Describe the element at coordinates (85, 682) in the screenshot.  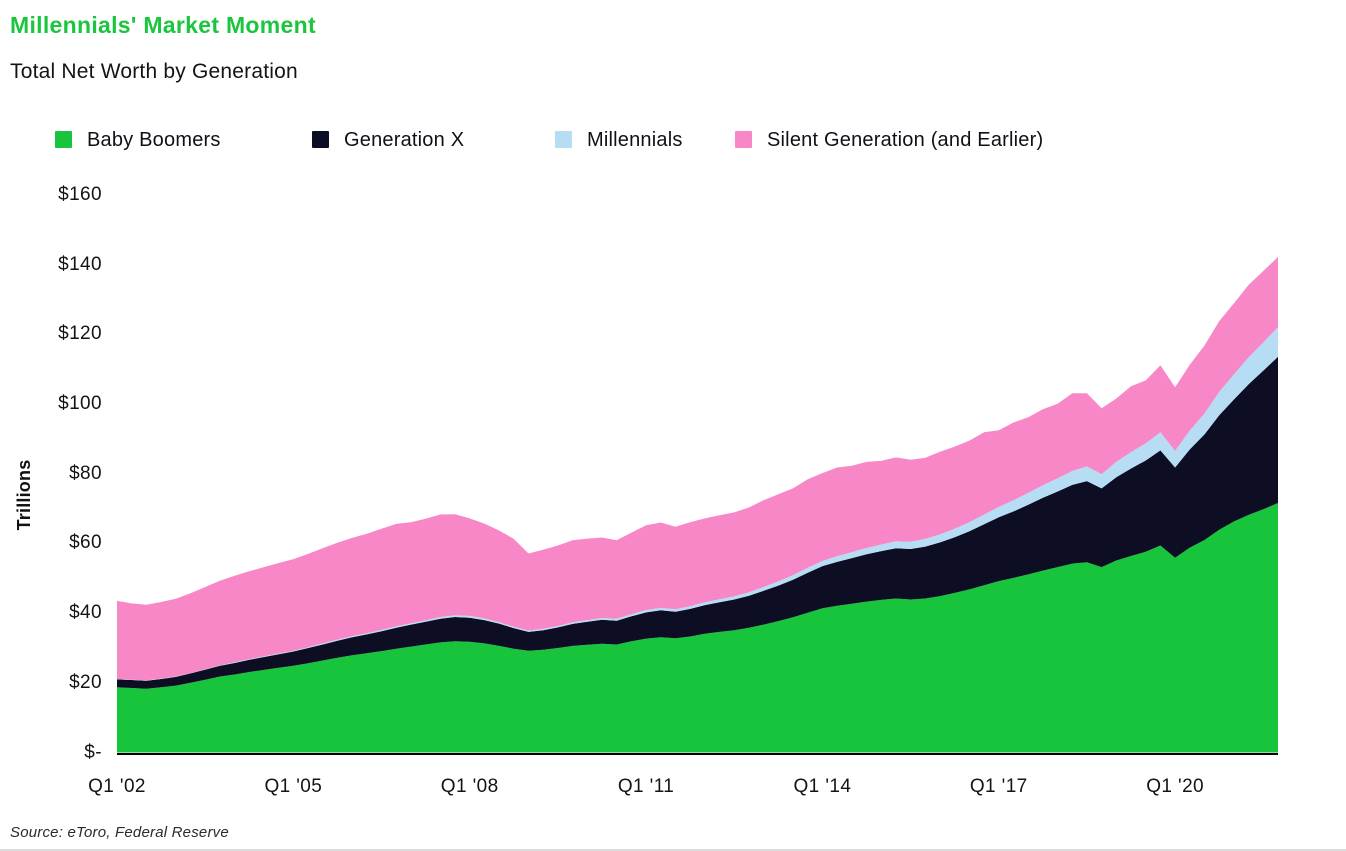
I see `y-axis-tick-label: $20` at that location.